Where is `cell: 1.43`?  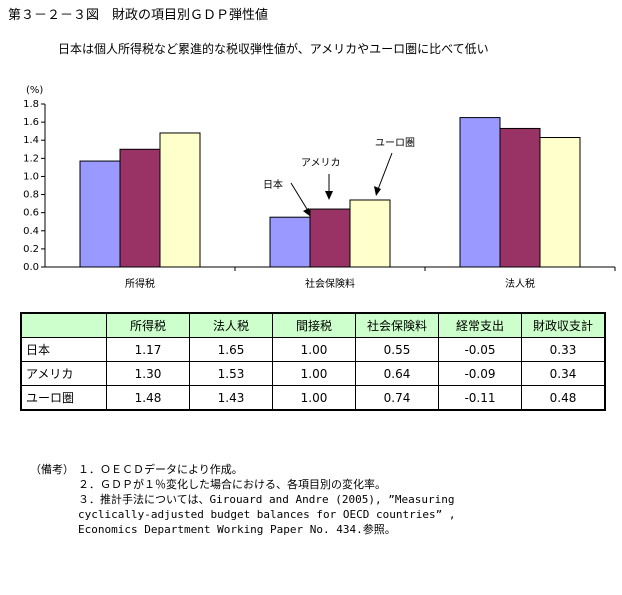 cell: 1.43 is located at coordinates (231, 398).